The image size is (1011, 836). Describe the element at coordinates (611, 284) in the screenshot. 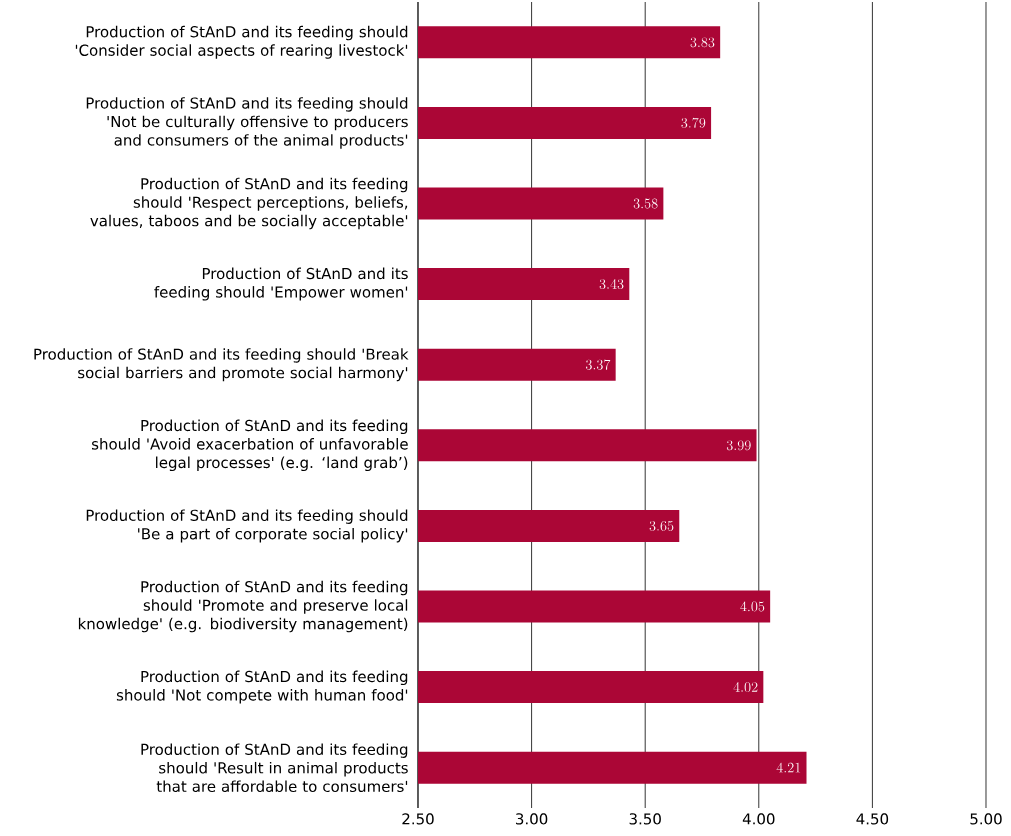

I see `data-label: 3.43` at that location.